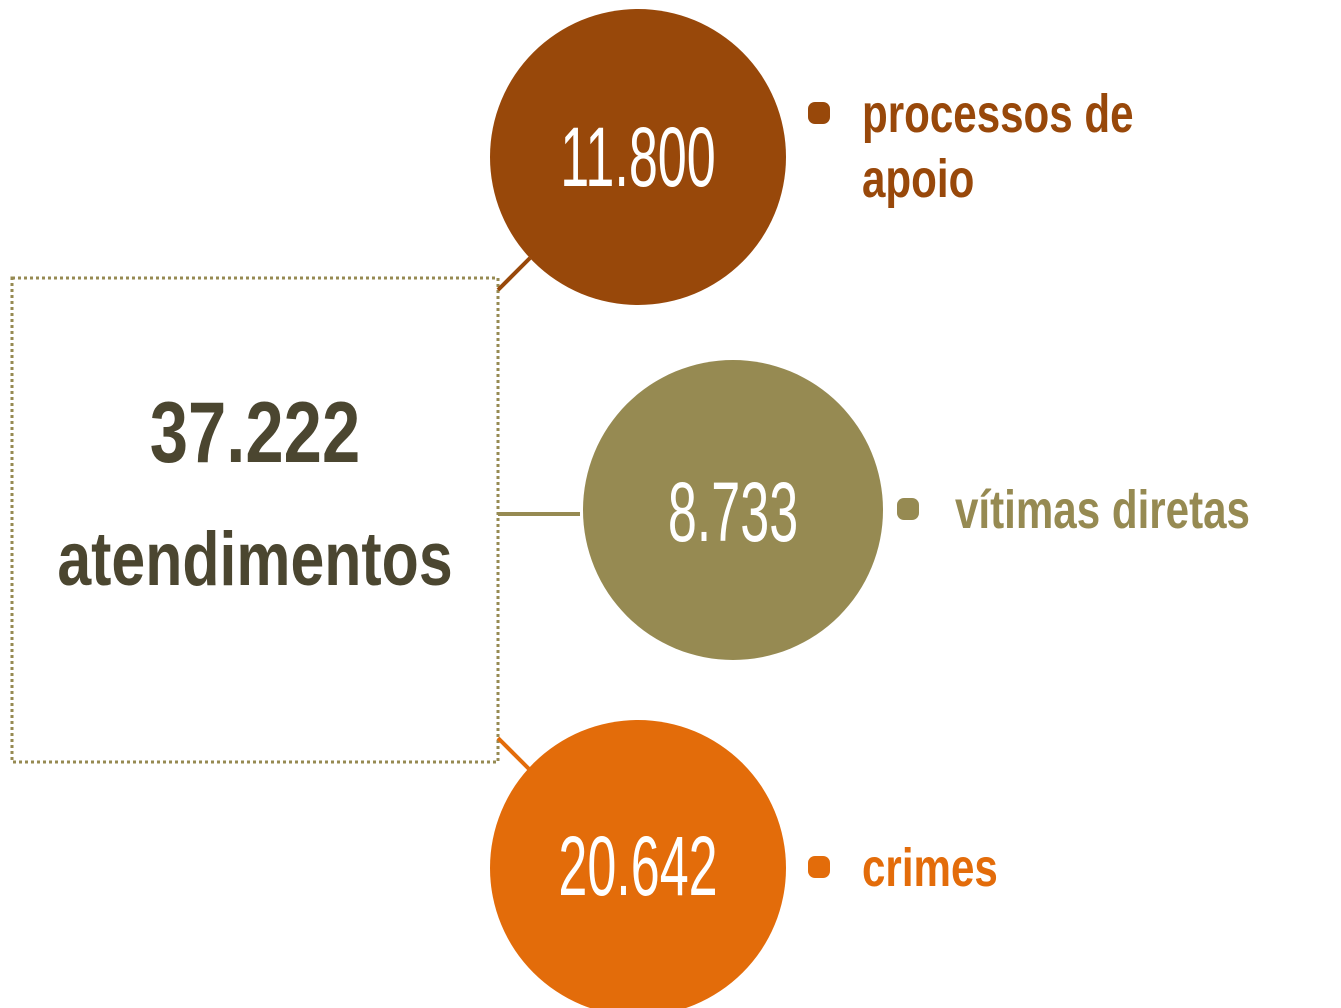  I want to click on node-label: crimes, so click(930, 868).